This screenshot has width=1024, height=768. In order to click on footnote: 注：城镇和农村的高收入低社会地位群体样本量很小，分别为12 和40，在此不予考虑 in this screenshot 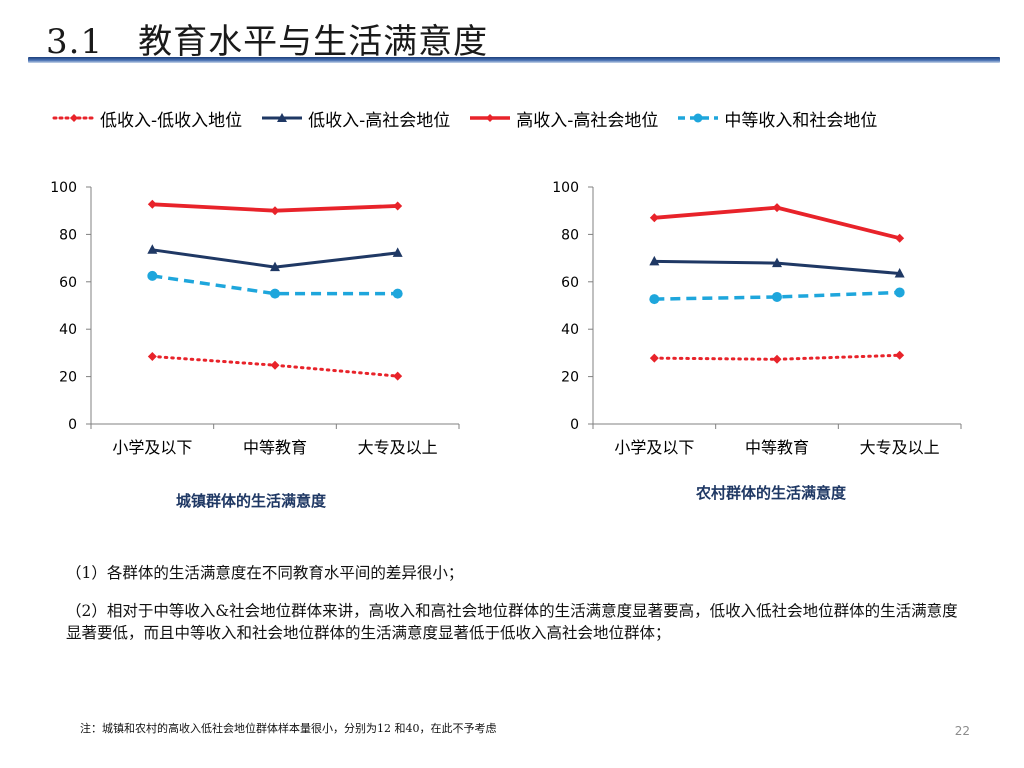, I will do `click(288, 728)`.